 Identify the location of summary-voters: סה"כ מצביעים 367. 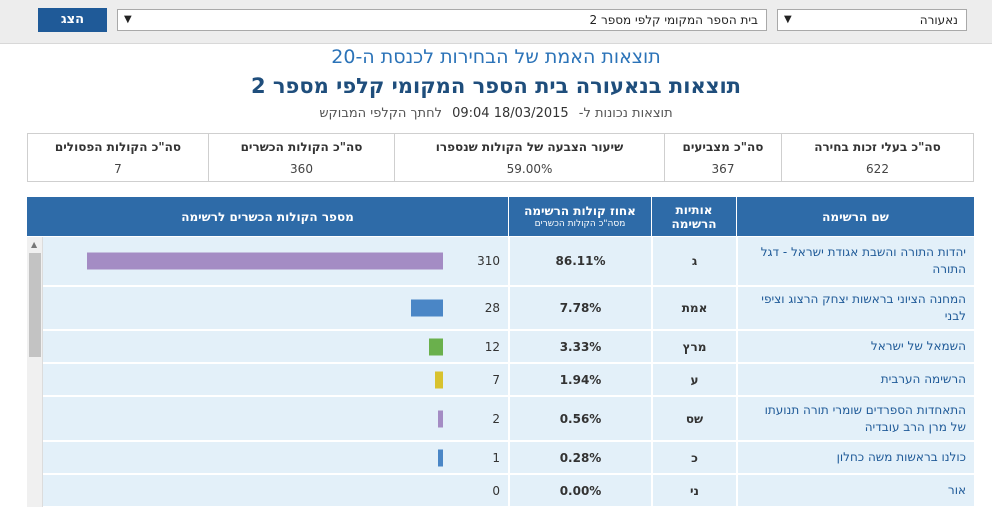
(722, 157).